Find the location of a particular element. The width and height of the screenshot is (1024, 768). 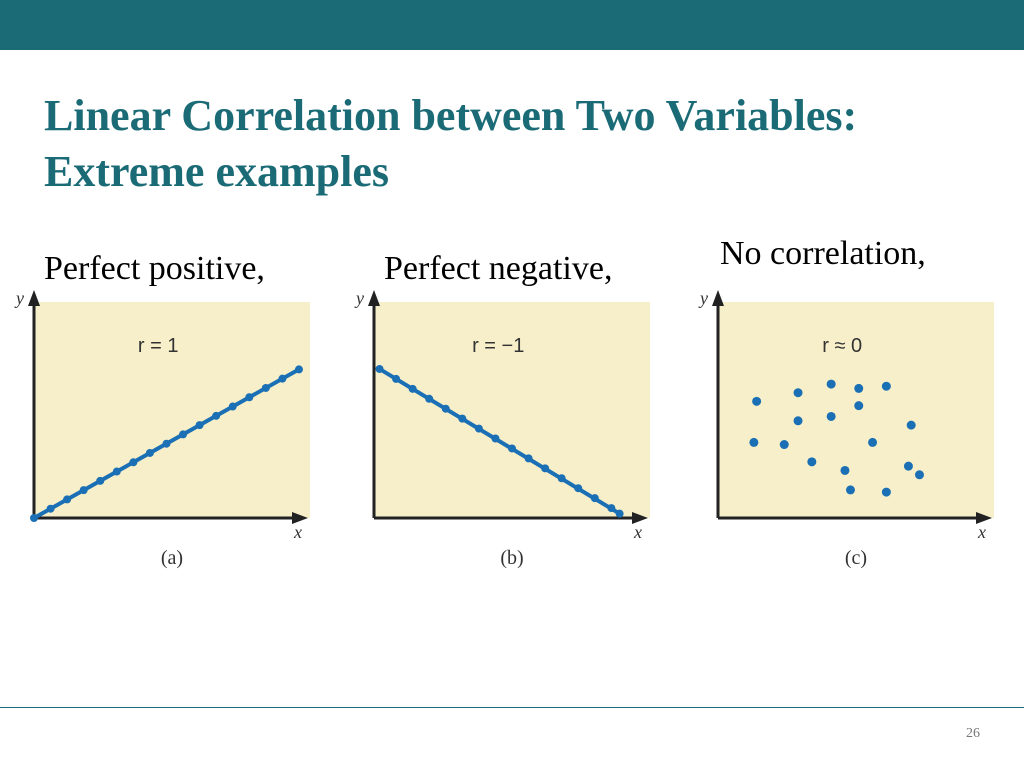

chart-svg-b: y x r = −1 (b) is located at coordinates (502, 429).